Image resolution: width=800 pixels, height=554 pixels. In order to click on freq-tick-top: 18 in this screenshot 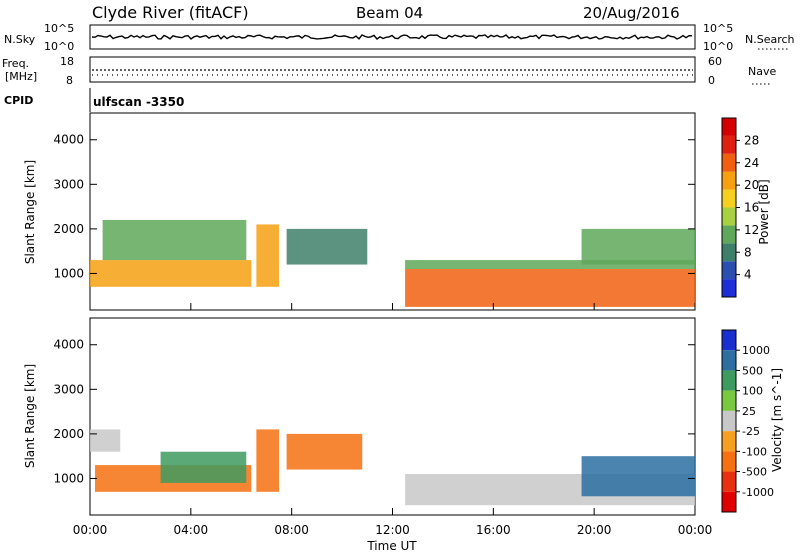, I will do `click(67, 61)`.